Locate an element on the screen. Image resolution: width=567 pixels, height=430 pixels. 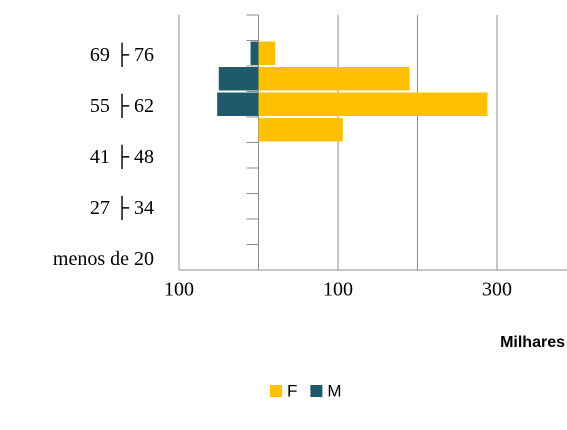
x-tick-label: 300 is located at coordinates (497, 290).